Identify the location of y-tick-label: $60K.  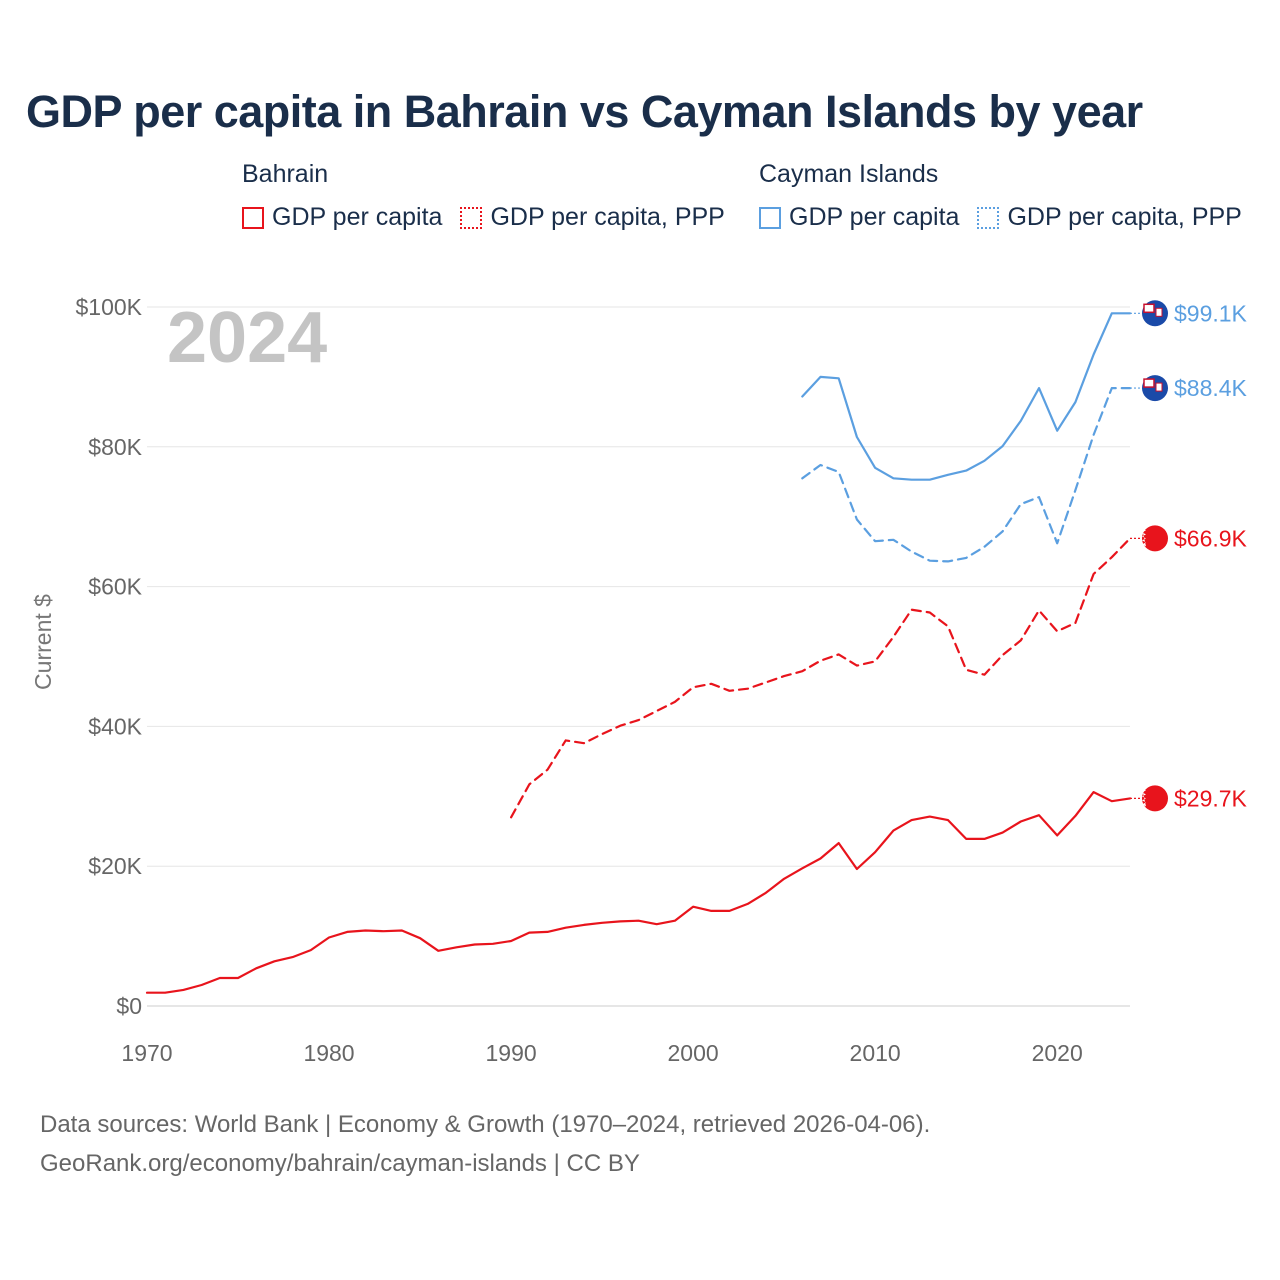
(115, 587).